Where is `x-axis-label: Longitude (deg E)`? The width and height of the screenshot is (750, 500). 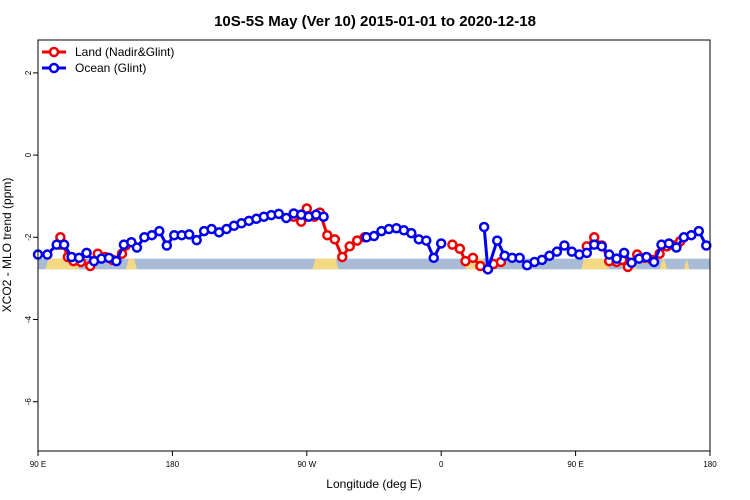
x-axis-label: Longitude (deg E) is located at coordinates (373, 484).